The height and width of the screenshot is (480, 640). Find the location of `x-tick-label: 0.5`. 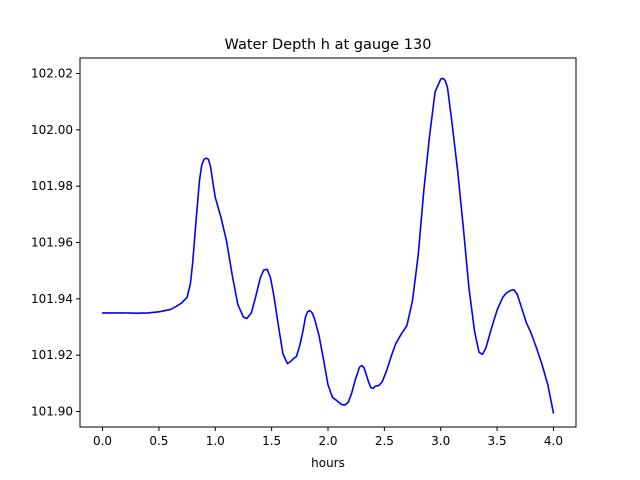

x-tick-label: 0.5 is located at coordinates (158, 441).